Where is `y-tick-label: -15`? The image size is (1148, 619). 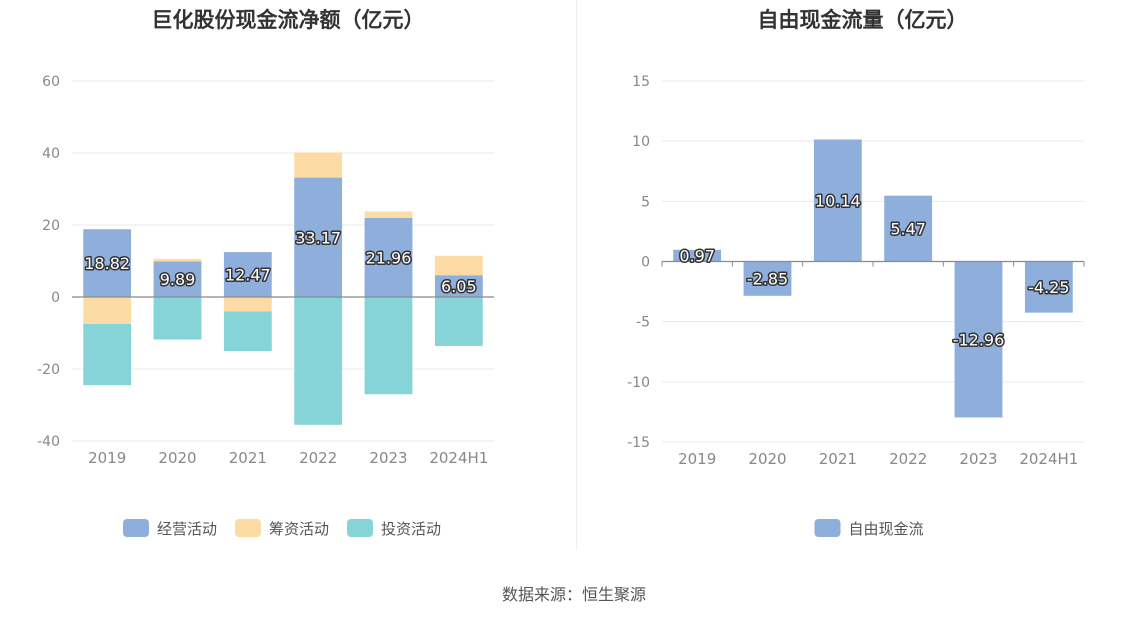
y-tick-label: -15 is located at coordinates (638, 443).